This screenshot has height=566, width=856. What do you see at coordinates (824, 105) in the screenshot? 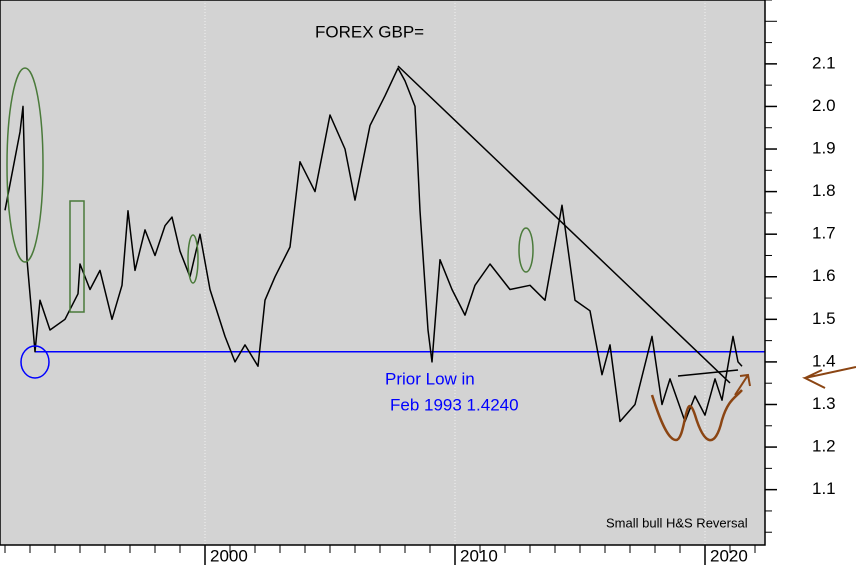
I see `y-tick-label: 2.0` at bounding box center [824, 105].